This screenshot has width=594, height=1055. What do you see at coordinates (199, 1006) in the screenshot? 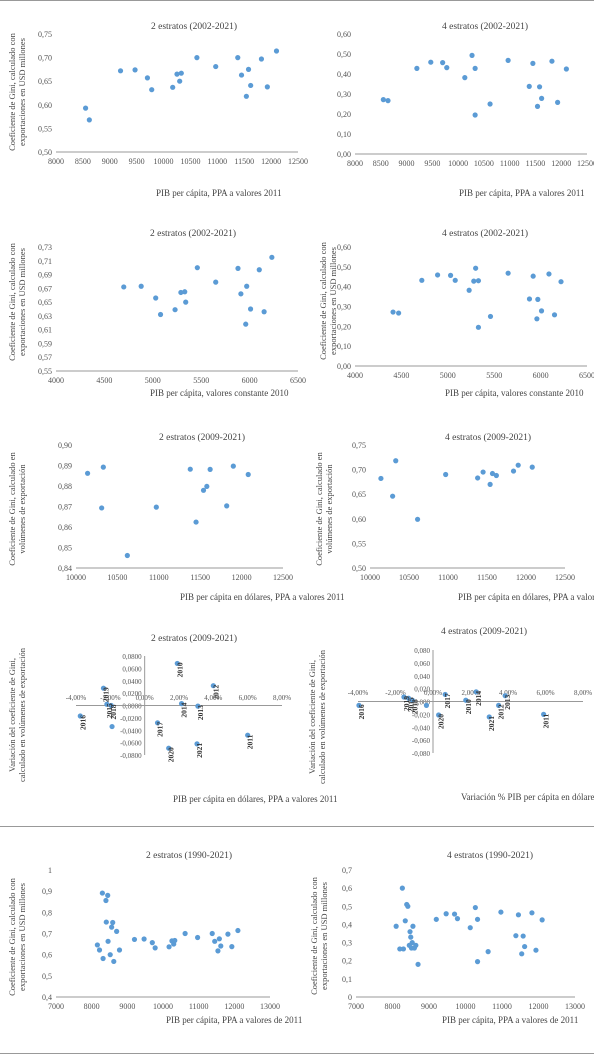
I see `x-tick-label-8: 11000` at bounding box center [199, 1006].